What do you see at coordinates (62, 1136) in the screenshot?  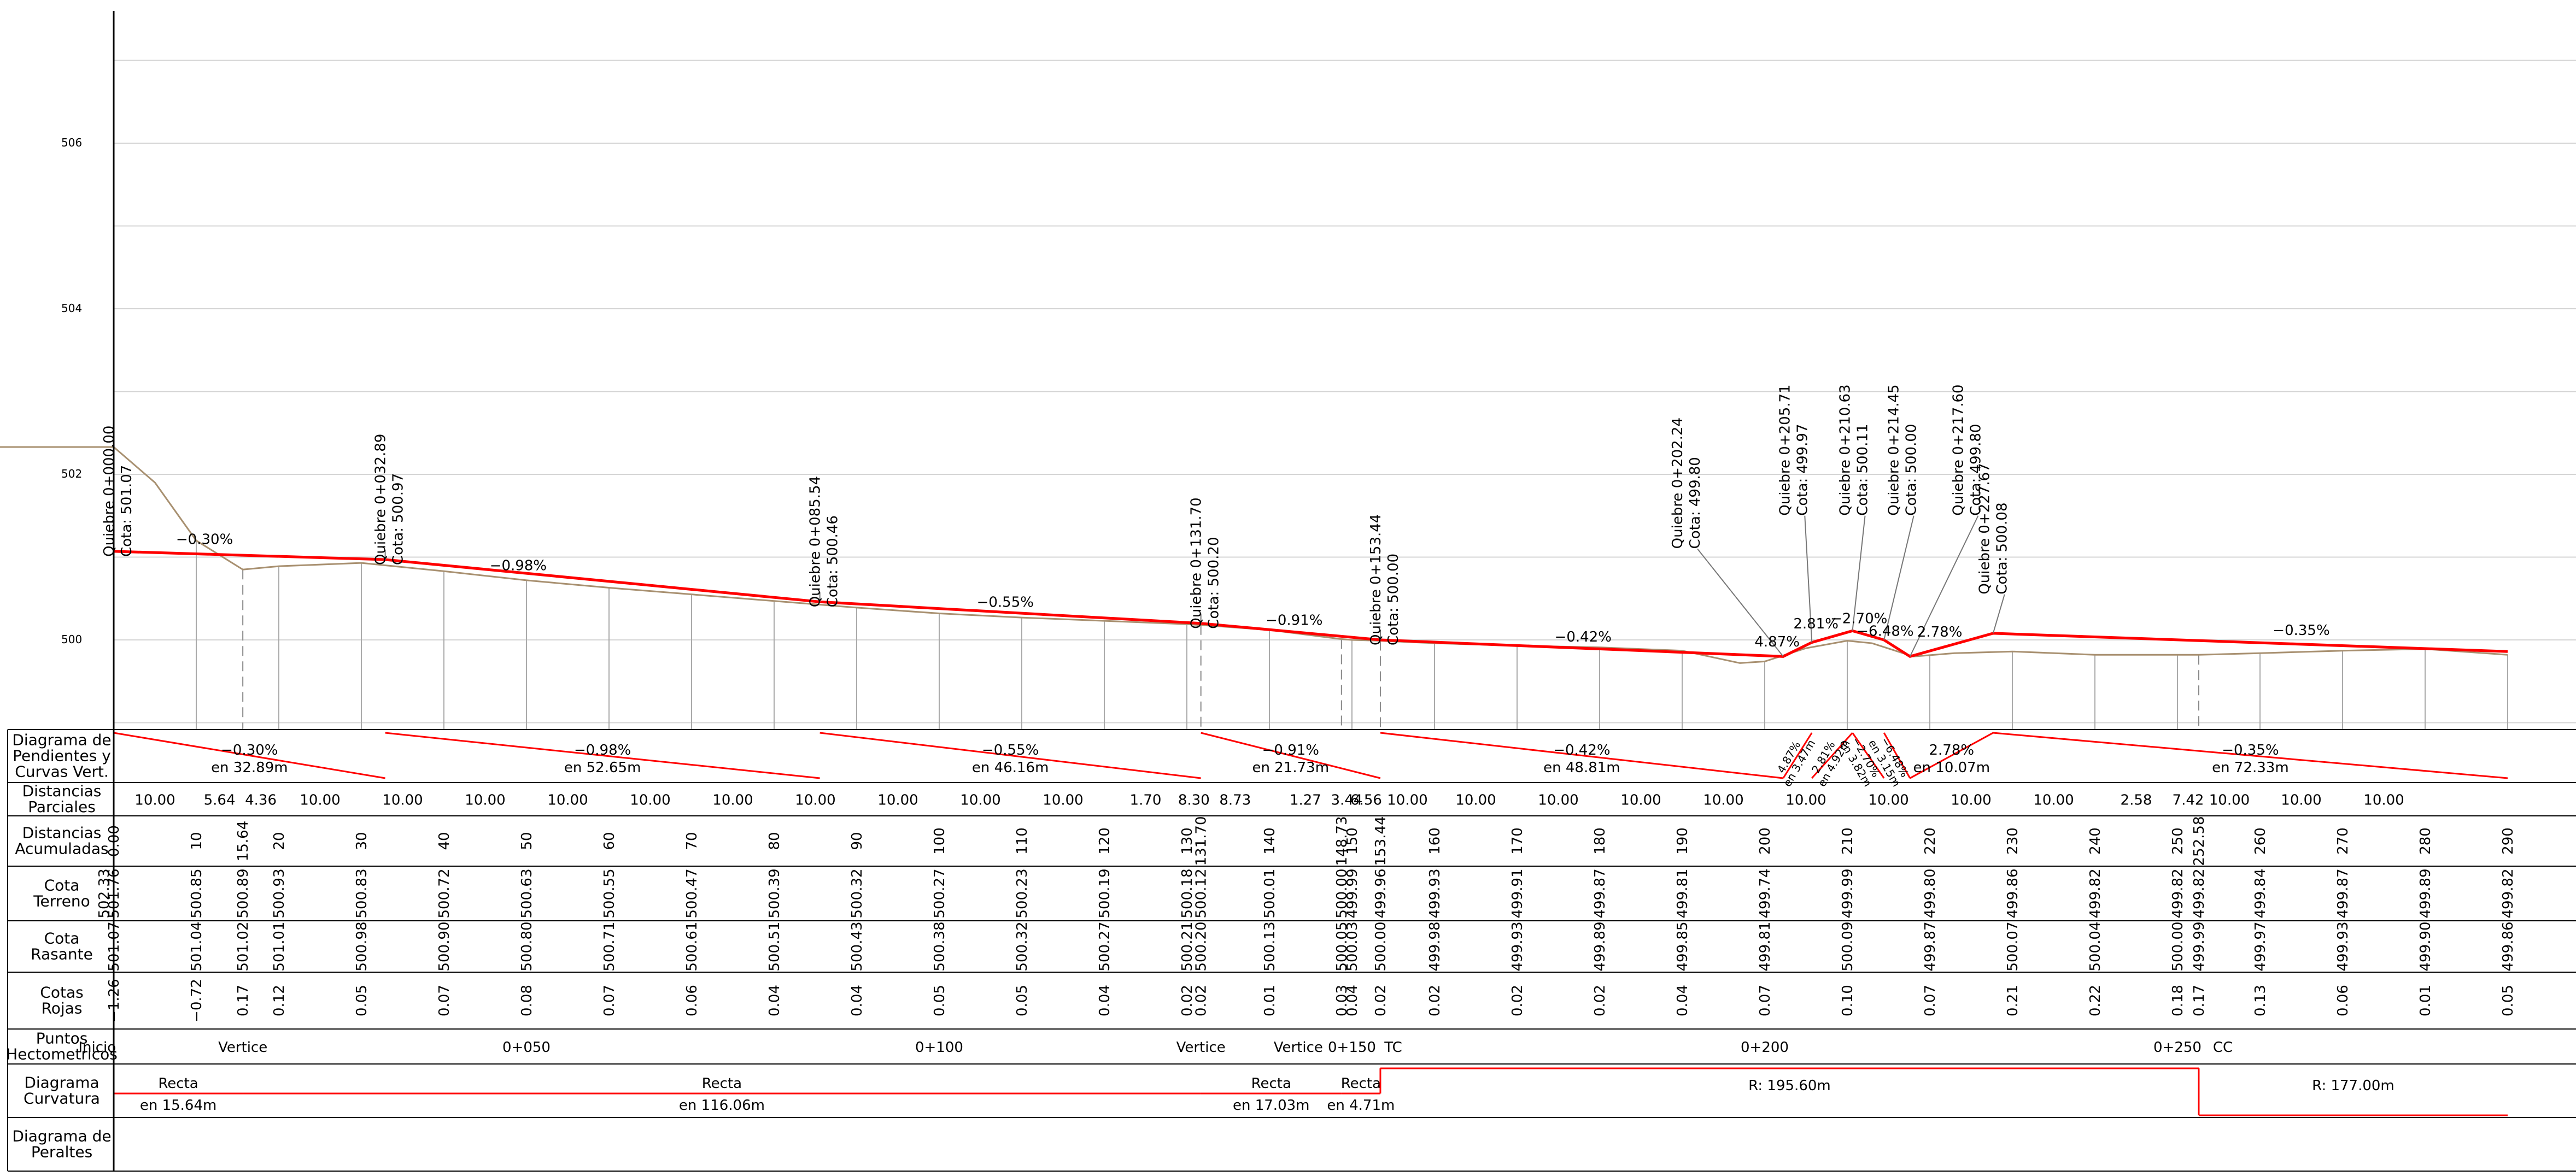 I see `band-label: Diagrama de` at bounding box center [62, 1136].